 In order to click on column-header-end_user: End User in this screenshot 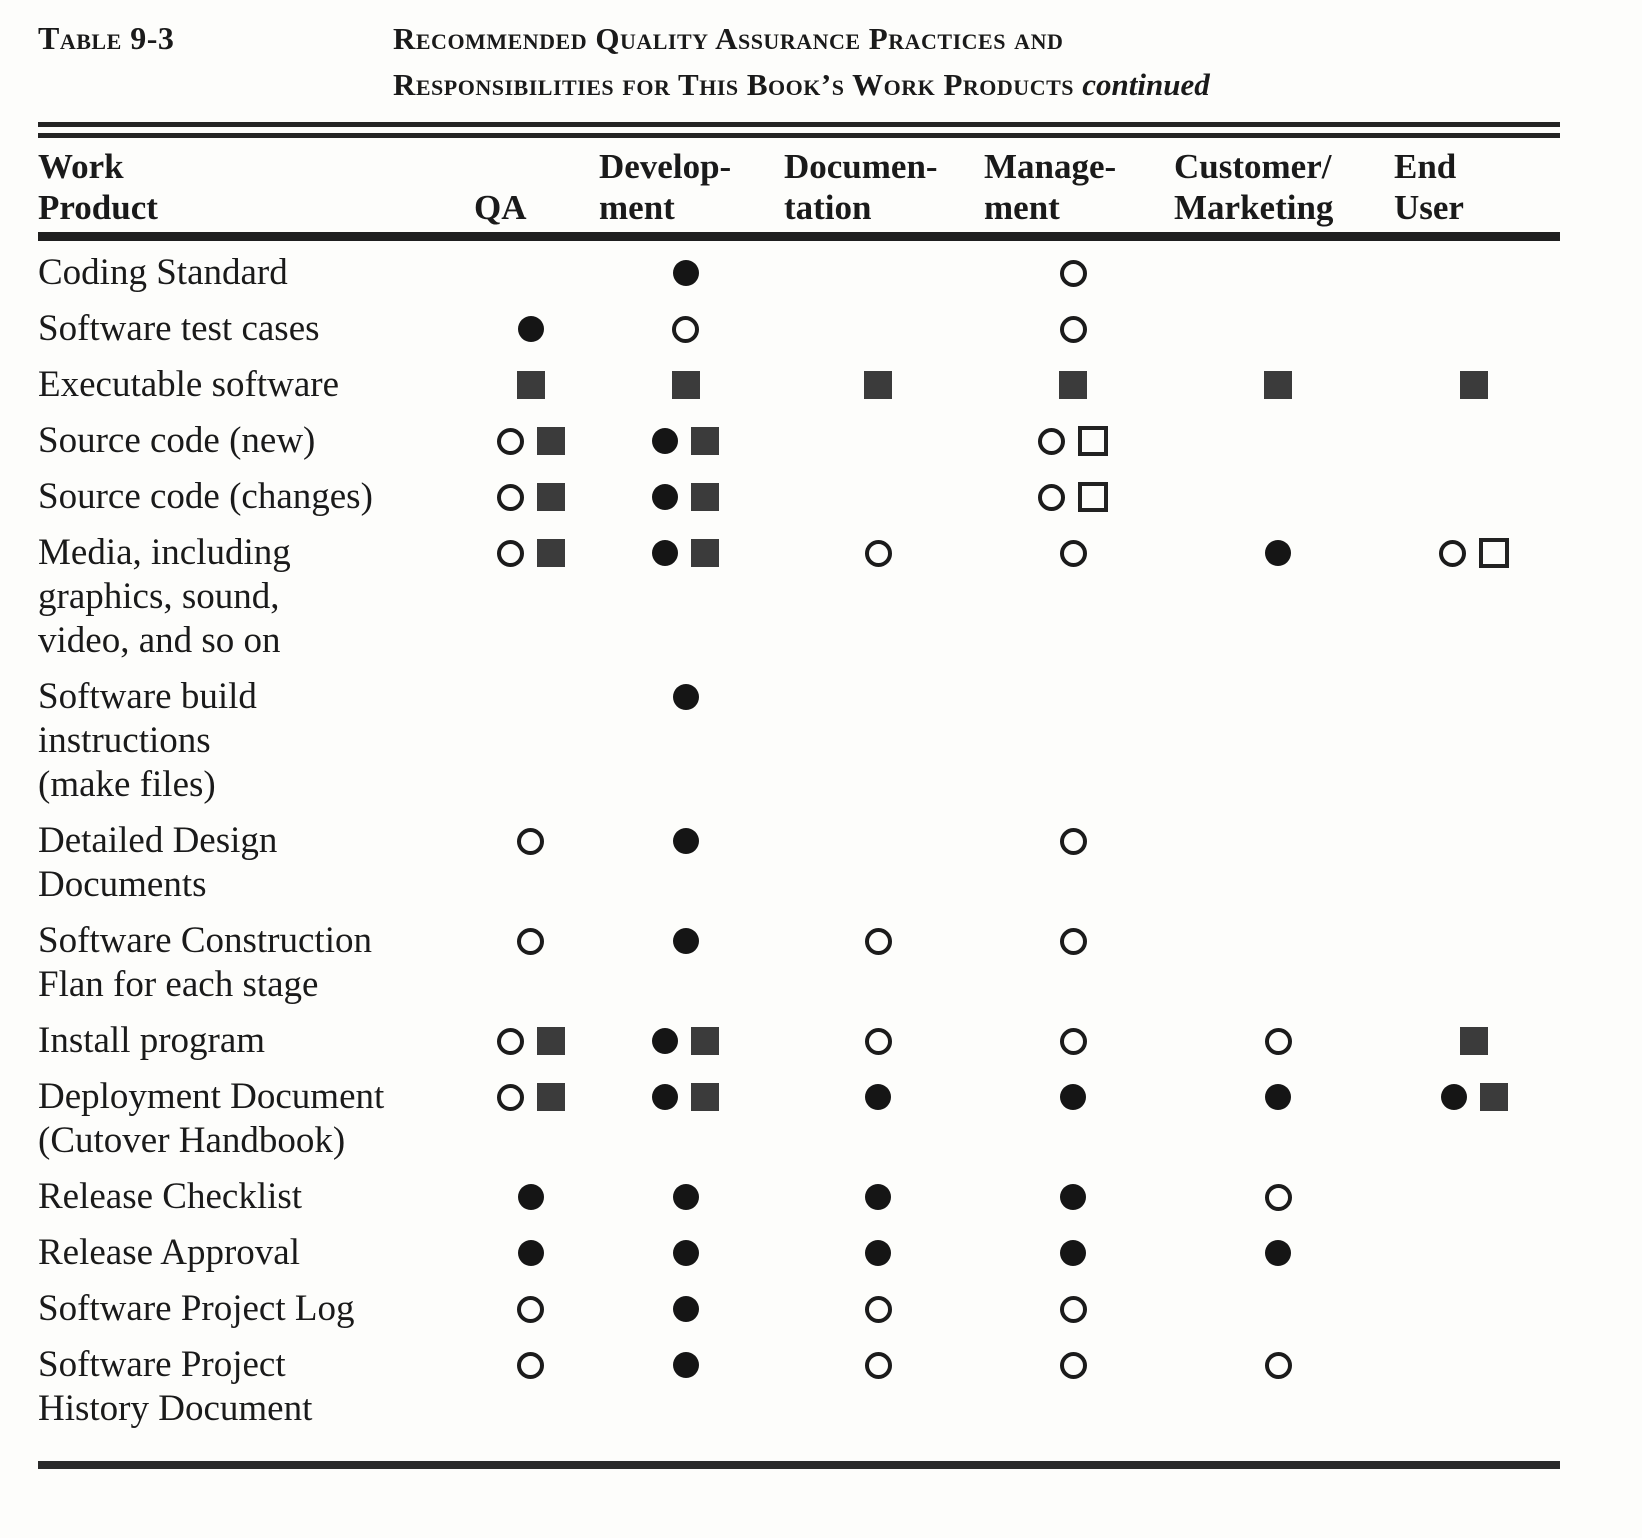, I will do `click(1429, 187)`.